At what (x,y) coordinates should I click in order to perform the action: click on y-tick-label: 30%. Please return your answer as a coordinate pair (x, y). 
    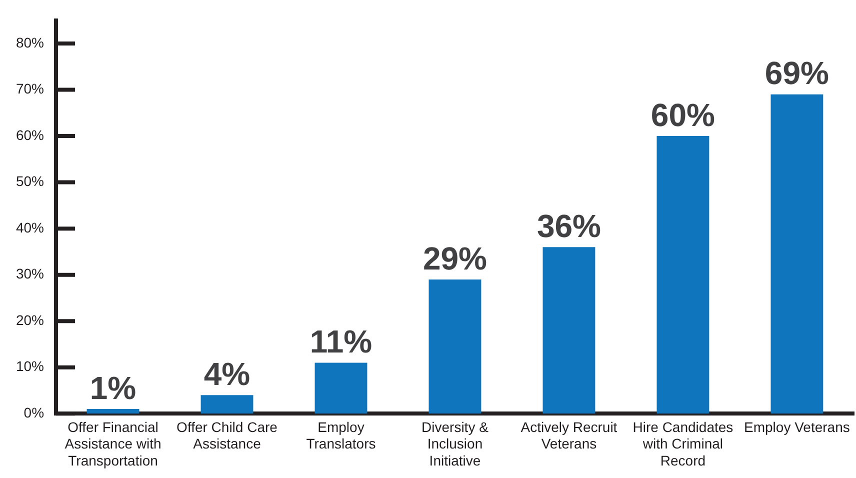
    Looking at the image, I should click on (30, 274).